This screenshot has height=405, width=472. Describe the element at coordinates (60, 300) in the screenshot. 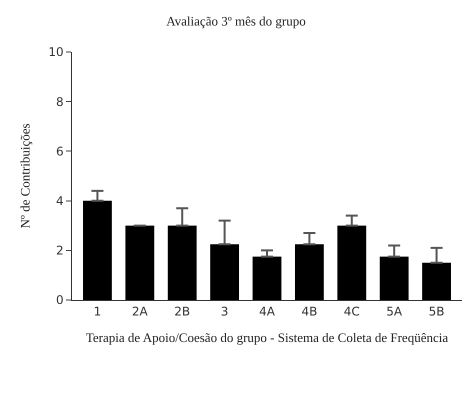

I see `y-tick-label: 0` at that location.